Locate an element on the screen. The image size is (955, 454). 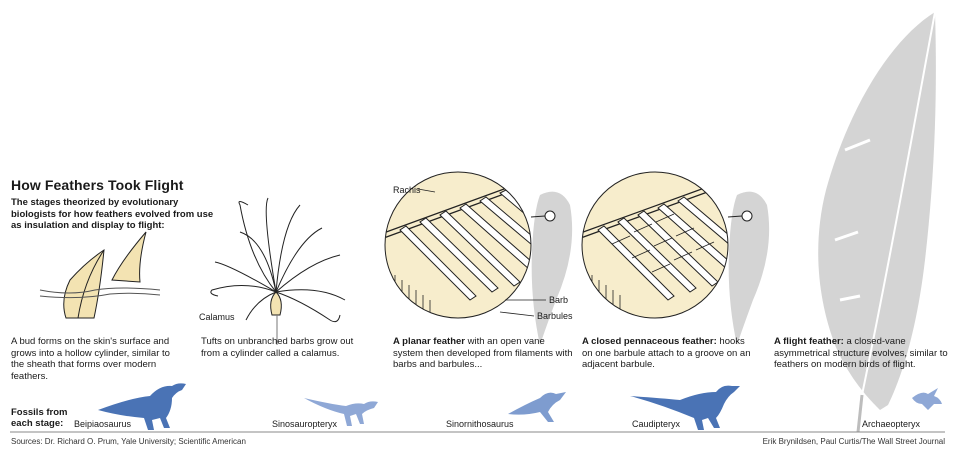
sinornithosaurus-silhouette is located at coordinates (537, 407).